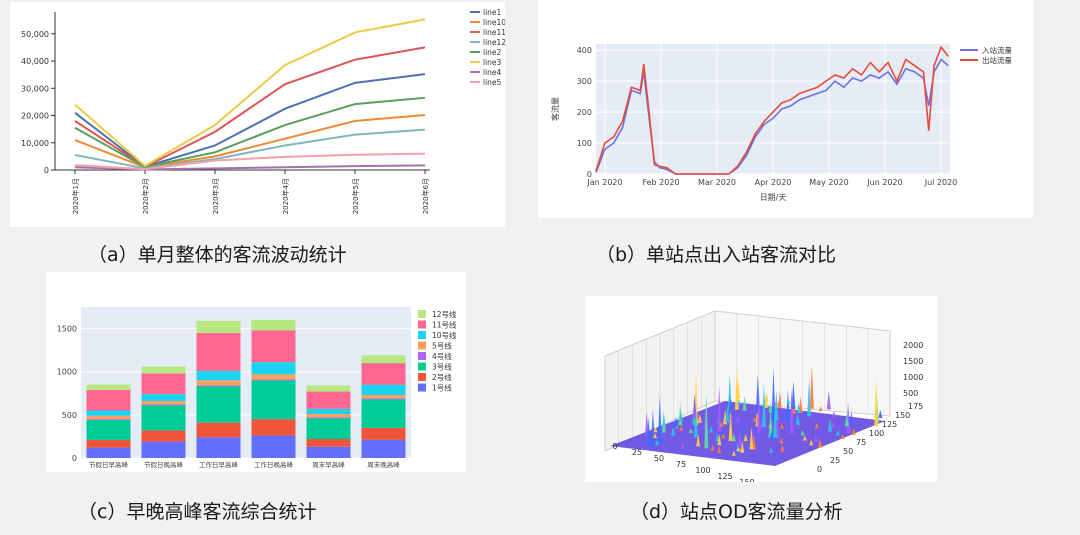 This screenshot has width=1080, height=535. What do you see at coordinates (913, 377) in the screenshot?
I see `z-tick-label: 1000` at bounding box center [913, 377].